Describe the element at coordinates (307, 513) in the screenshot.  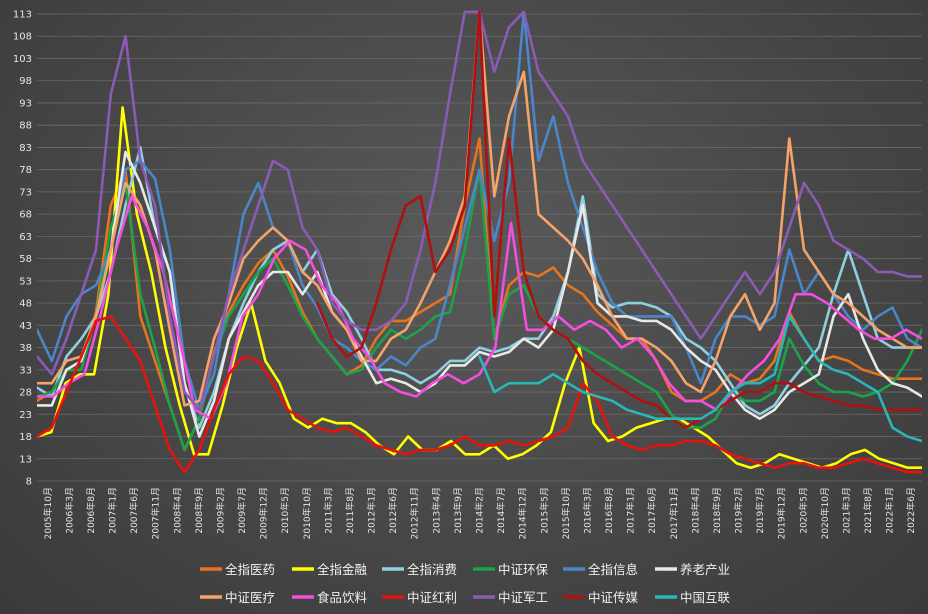
I see `x-tick-label: 2010年10月` at that location.